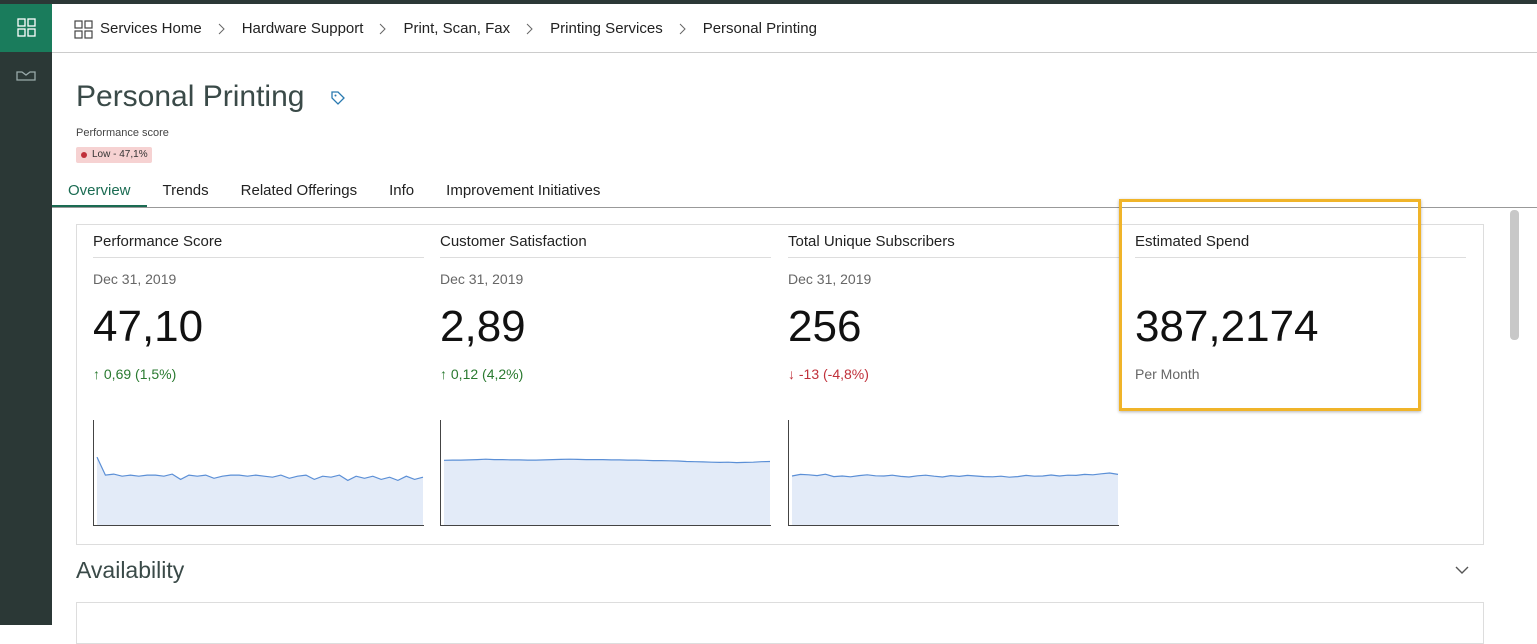 The image size is (1537, 644). Describe the element at coordinates (513, 241) in the screenshot. I see `card-title: Customer Satisfaction` at that location.